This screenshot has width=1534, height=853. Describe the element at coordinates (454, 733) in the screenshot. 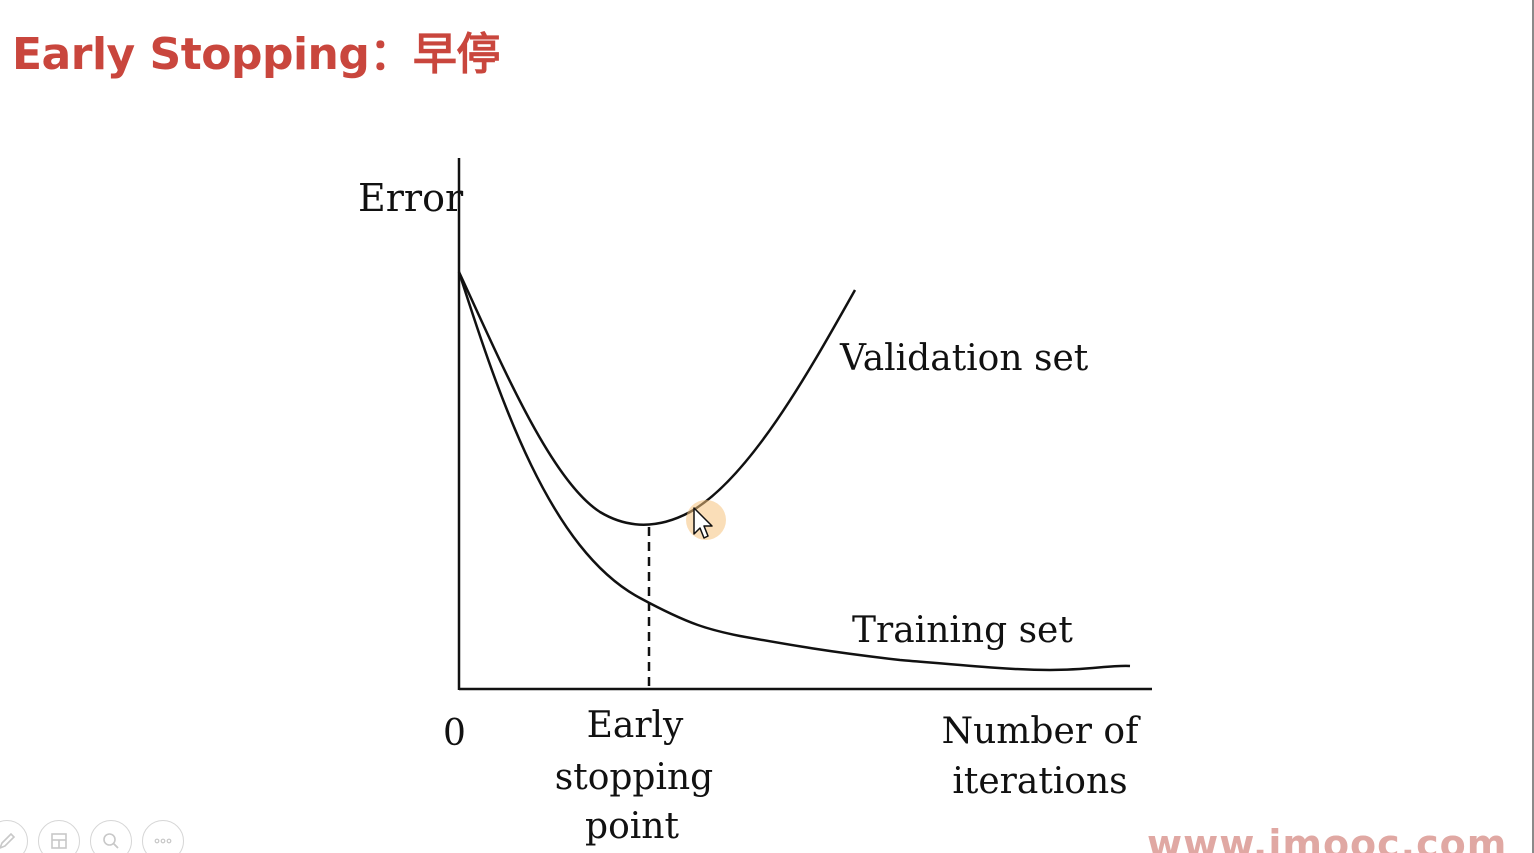

I see `origin-label: 0` at that location.